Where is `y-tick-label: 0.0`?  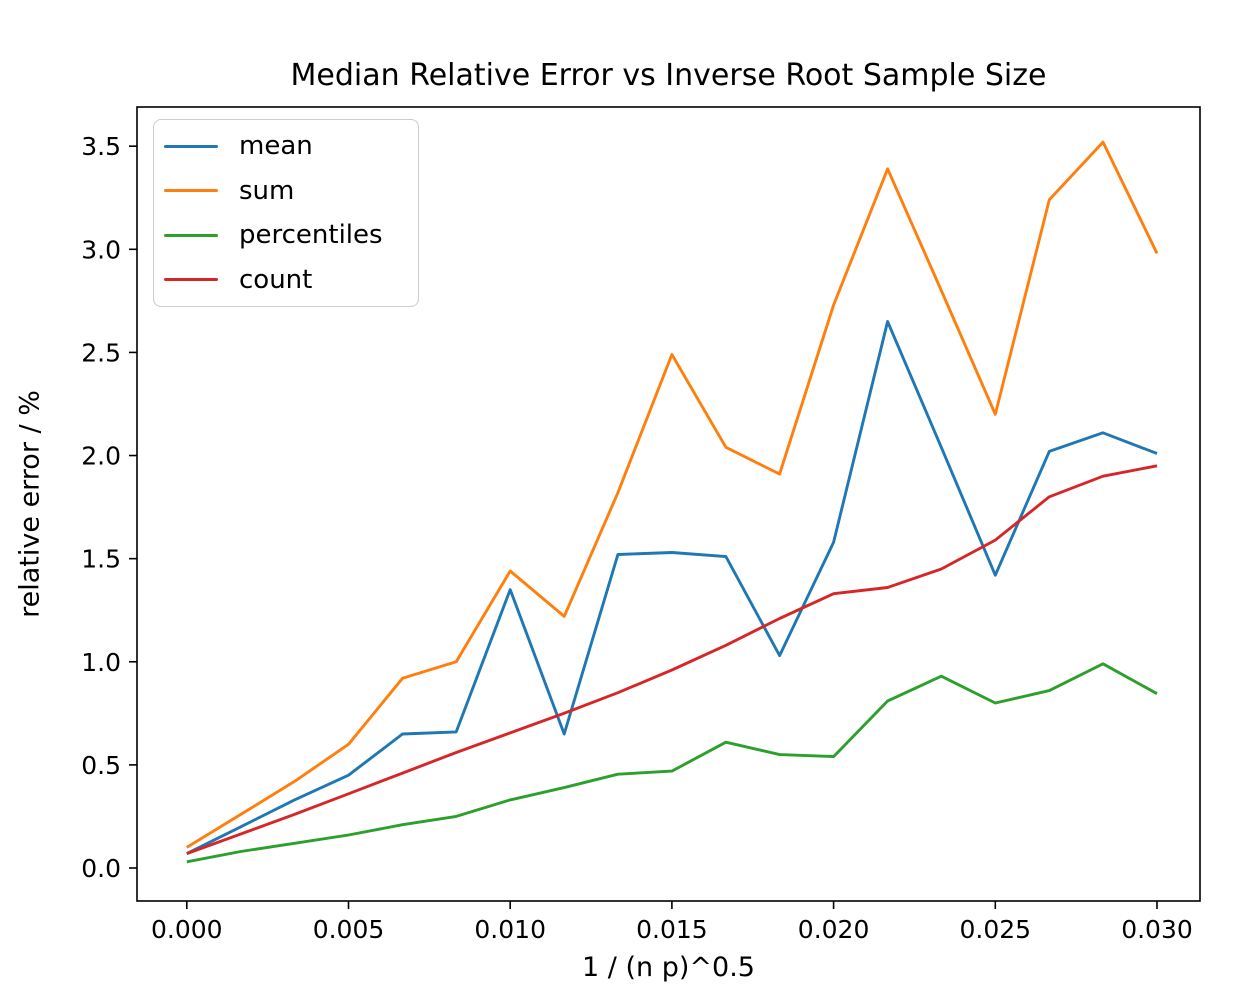
y-tick-label: 0.0 is located at coordinates (101, 868).